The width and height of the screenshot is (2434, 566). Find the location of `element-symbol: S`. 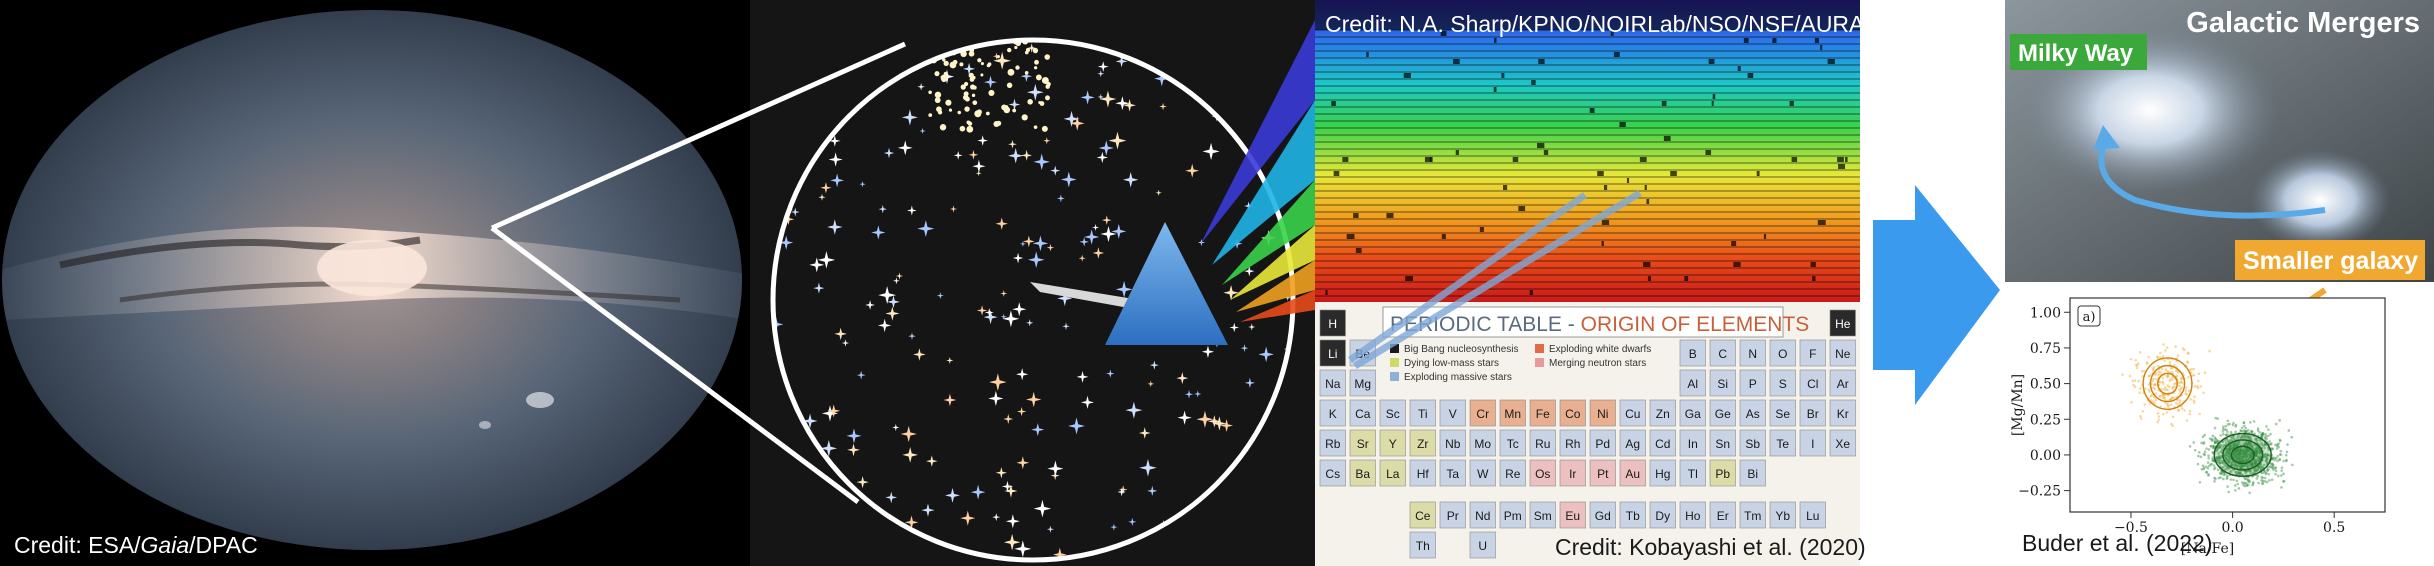

element-symbol: S is located at coordinates (1783, 384).